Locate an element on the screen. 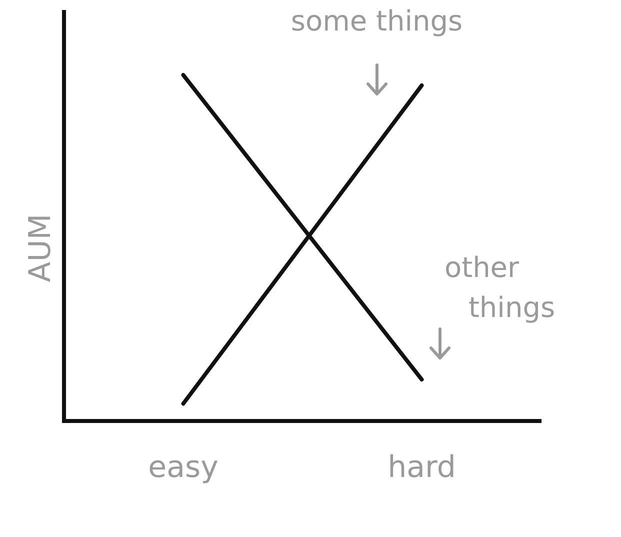 This screenshot has height=537, width=621. text: some things is located at coordinates (376, 21).